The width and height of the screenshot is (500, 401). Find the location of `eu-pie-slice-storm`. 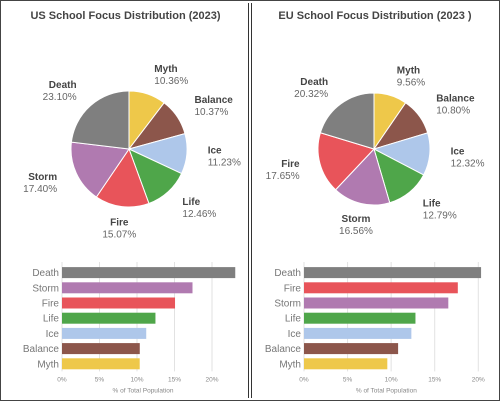

eu-pie-slice-storm is located at coordinates (362, 177).